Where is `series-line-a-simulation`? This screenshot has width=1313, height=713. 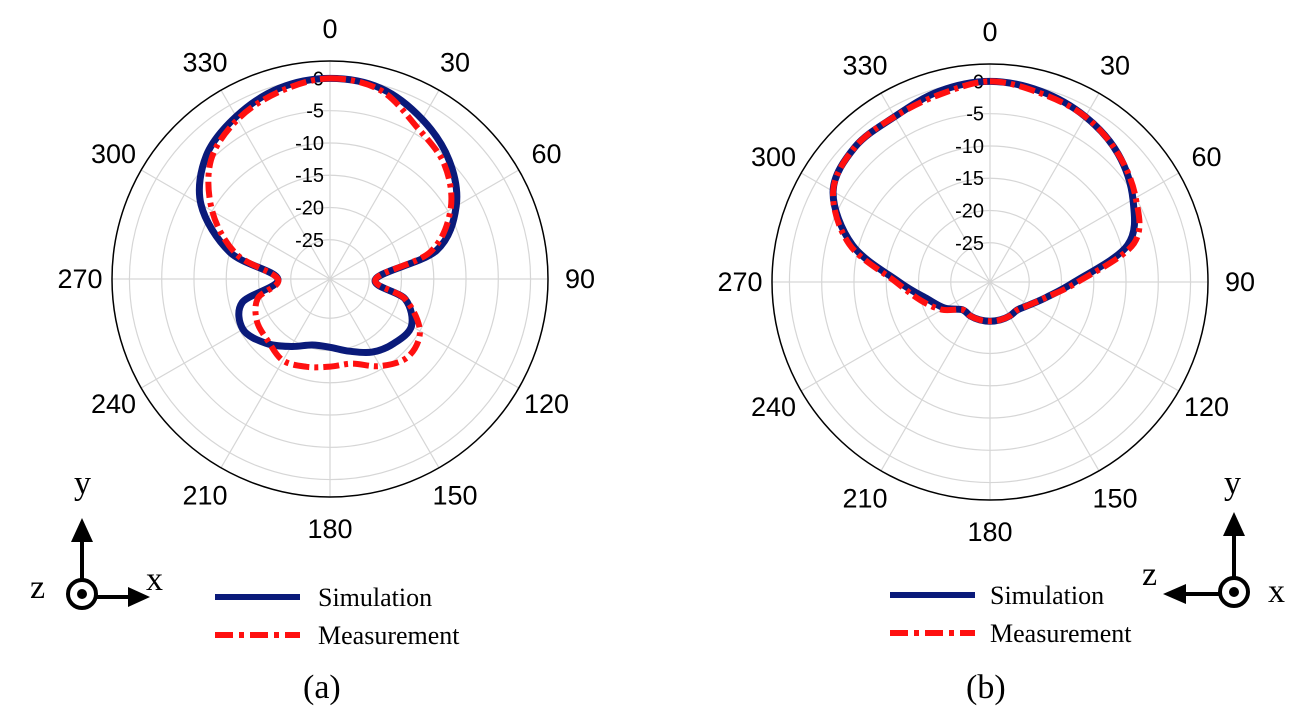
series-line-a-simulation is located at coordinates (328, 215).